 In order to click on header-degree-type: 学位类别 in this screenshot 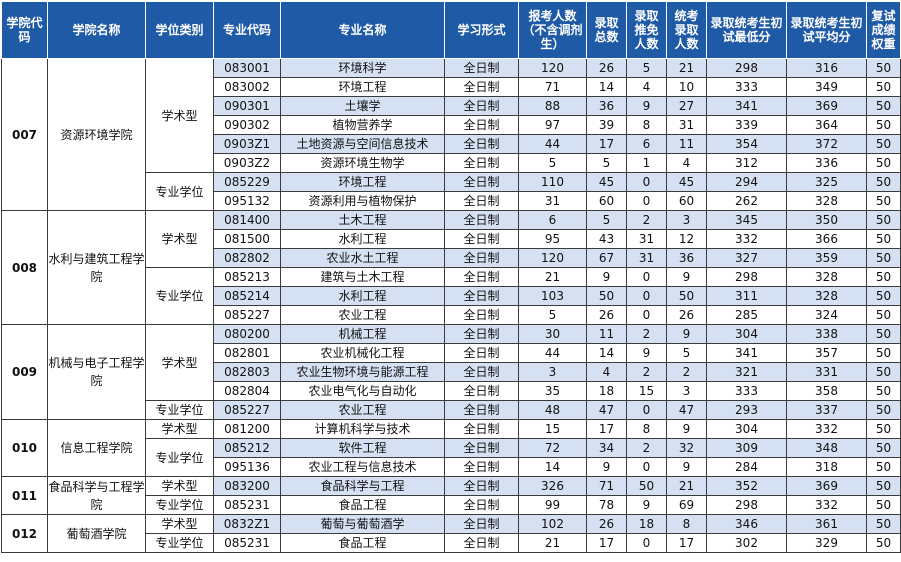, I will do `click(179, 30)`.